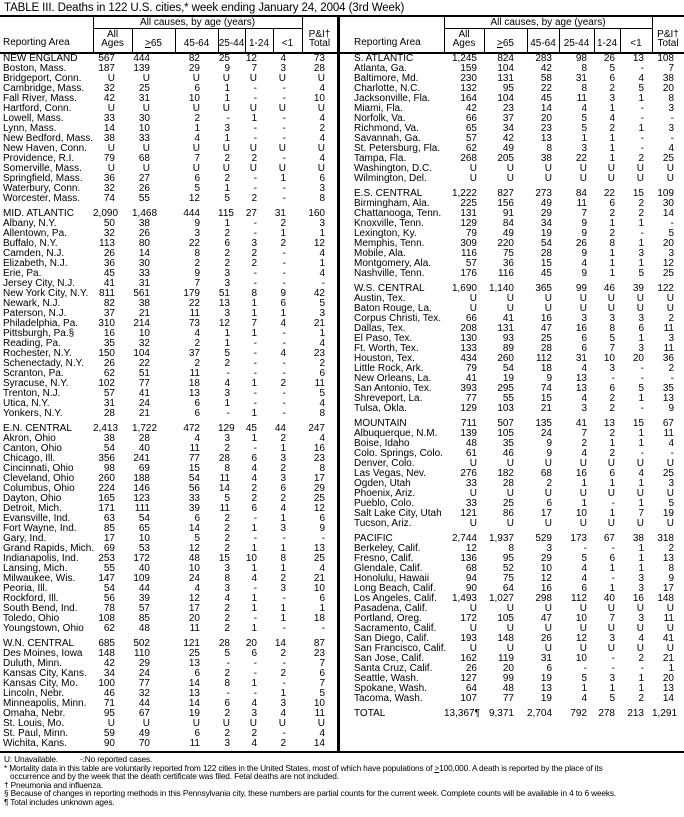 Image resolution: width=684 pixels, height=817 pixels. What do you see at coordinates (473, 628) in the screenshot?
I see `all-ages-cell: U` at bounding box center [473, 628].